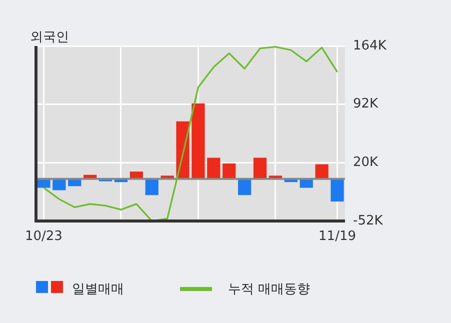 The width and height of the screenshot is (451, 323). I want to click on x-tick-label: 11/19, so click(337, 236).